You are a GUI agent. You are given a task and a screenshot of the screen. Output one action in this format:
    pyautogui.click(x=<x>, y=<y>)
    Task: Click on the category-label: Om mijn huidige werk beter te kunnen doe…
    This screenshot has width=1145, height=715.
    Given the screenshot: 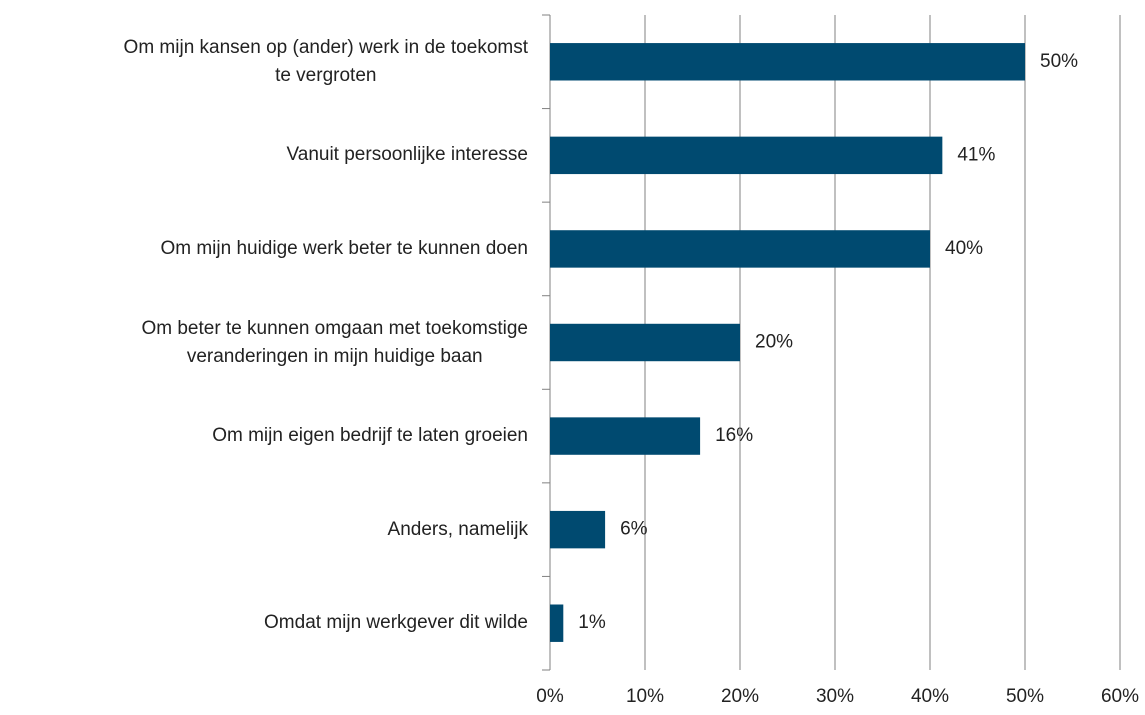 What is the action you would take?
    pyautogui.click(x=264, y=249)
    